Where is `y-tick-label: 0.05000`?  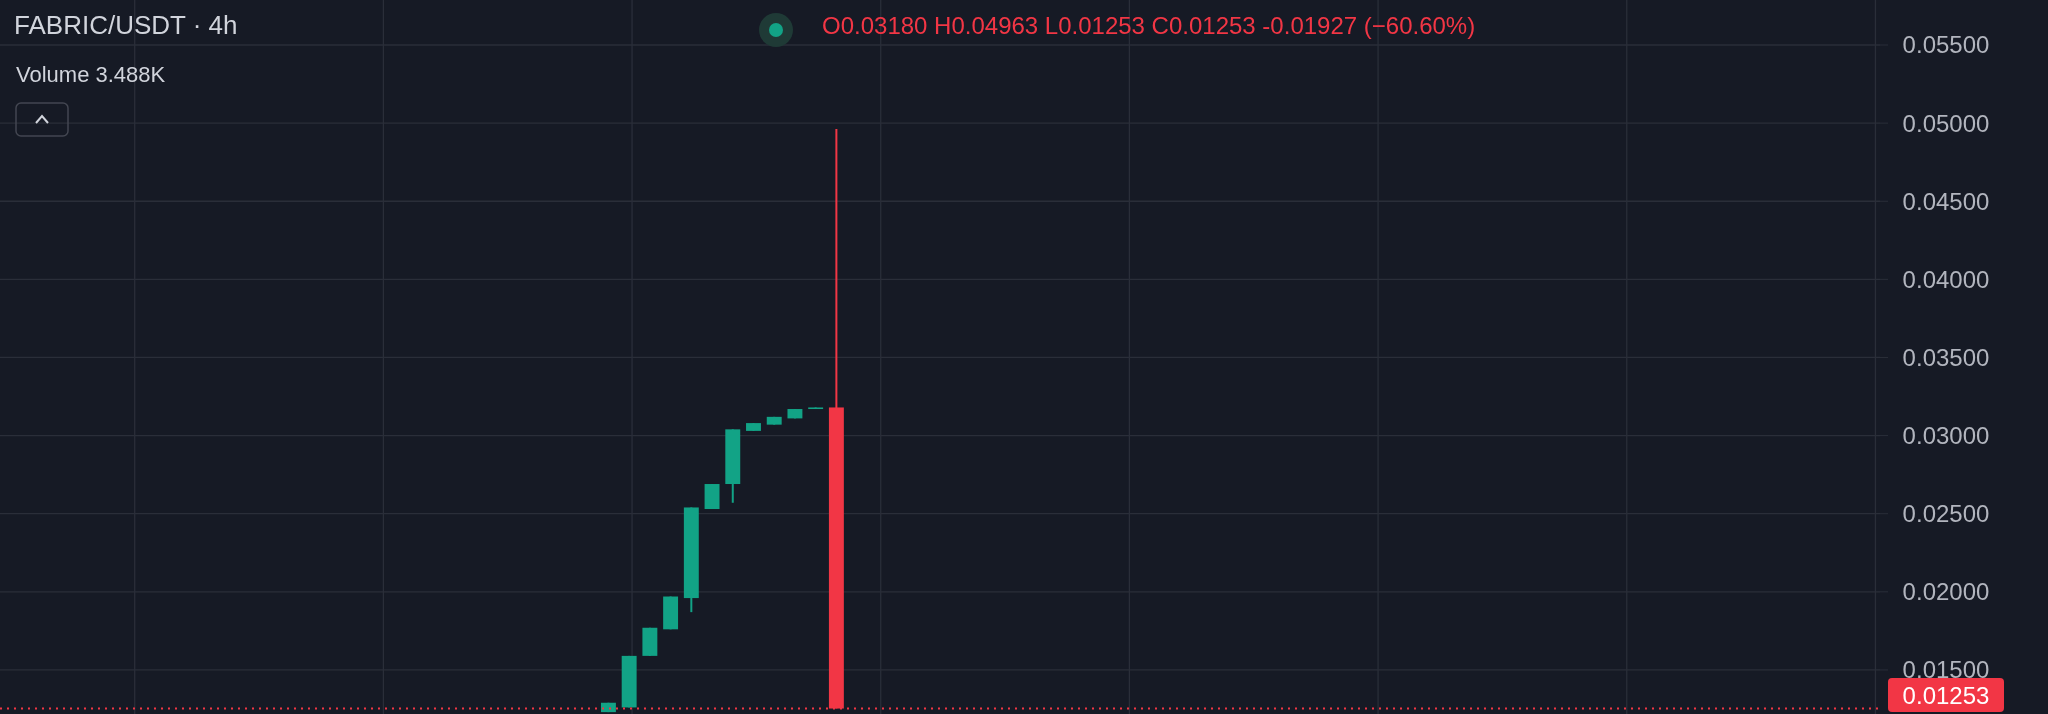
y-tick-label: 0.05000 is located at coordinates (1946, 123).